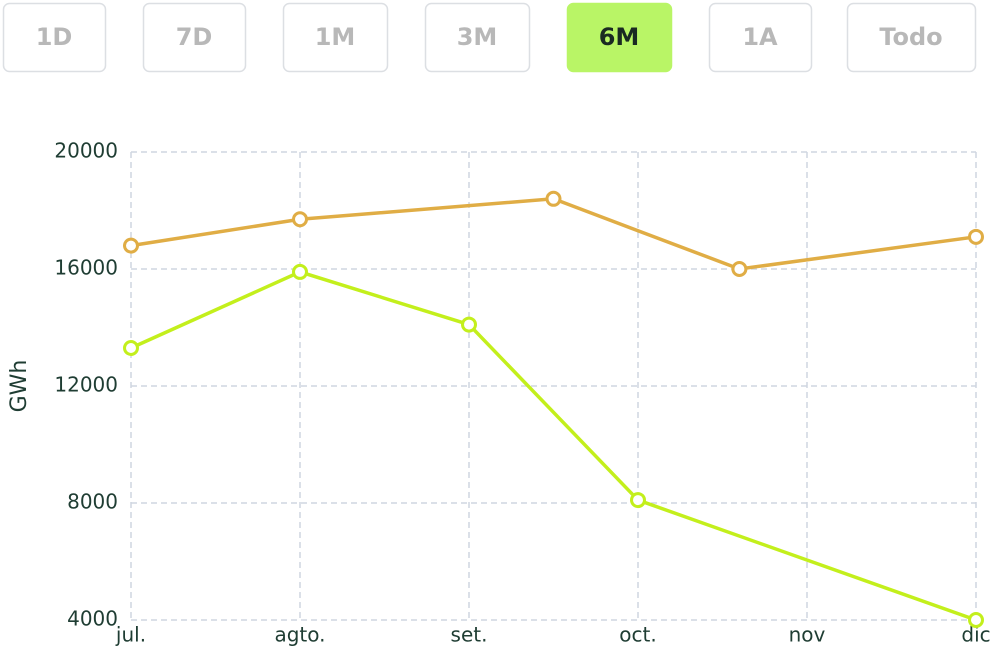 The width and height of the screenshot is (990, 650). I want to click on range-button-label: 7D, so click(194, 37).